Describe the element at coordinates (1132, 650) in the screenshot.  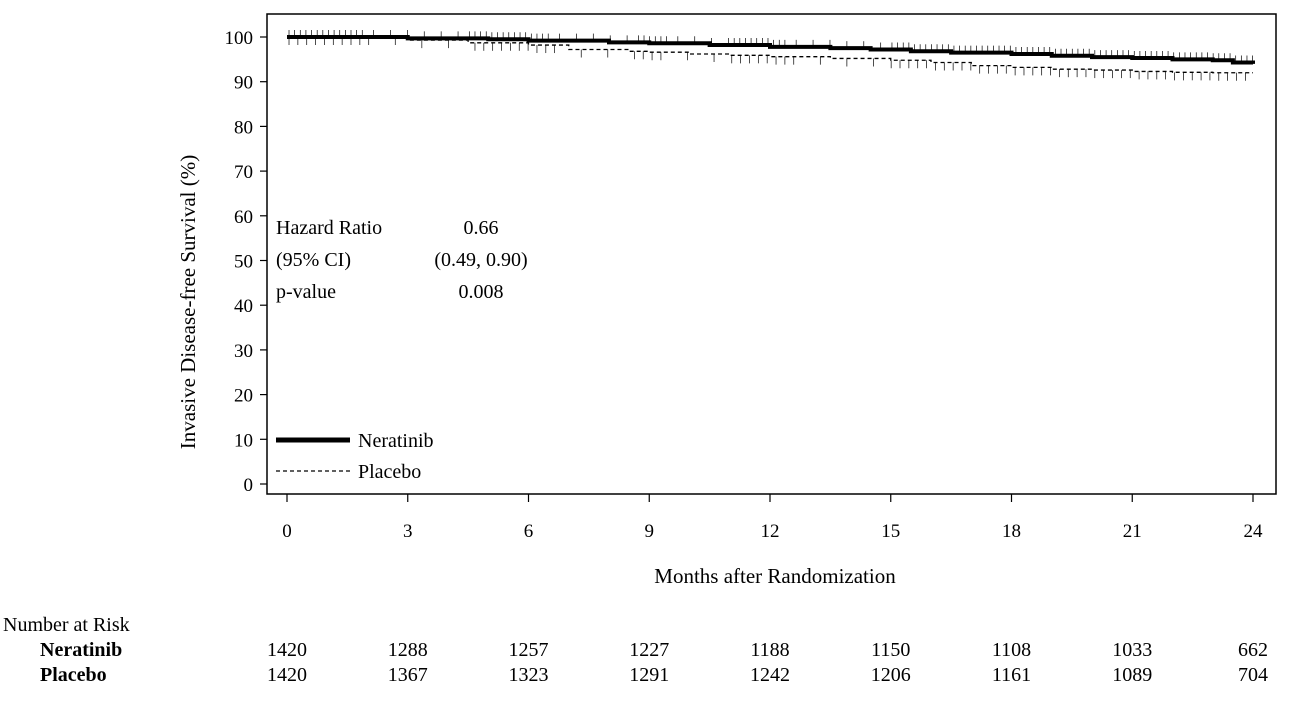
I see `risk-value: 1033` at that location.